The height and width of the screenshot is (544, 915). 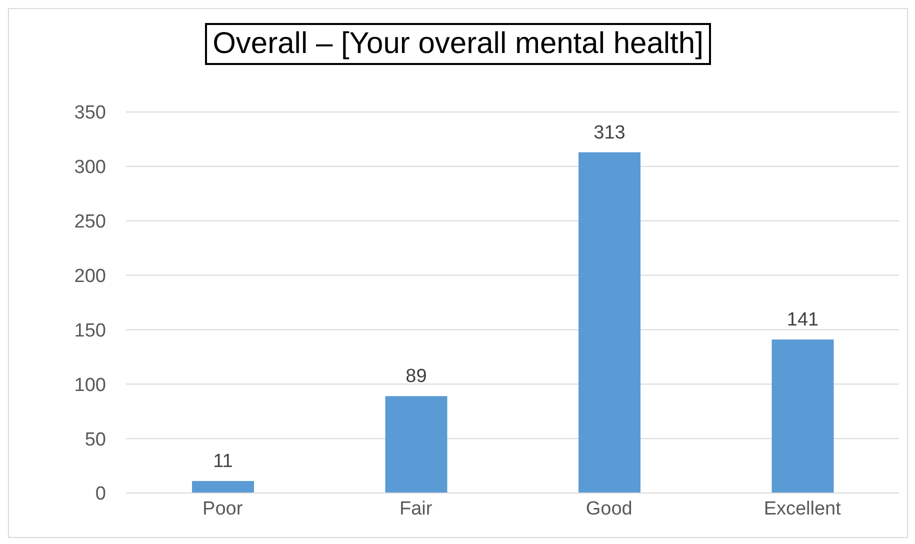 I want to click on y-tick-label: 50, so click(x=95, y=439).